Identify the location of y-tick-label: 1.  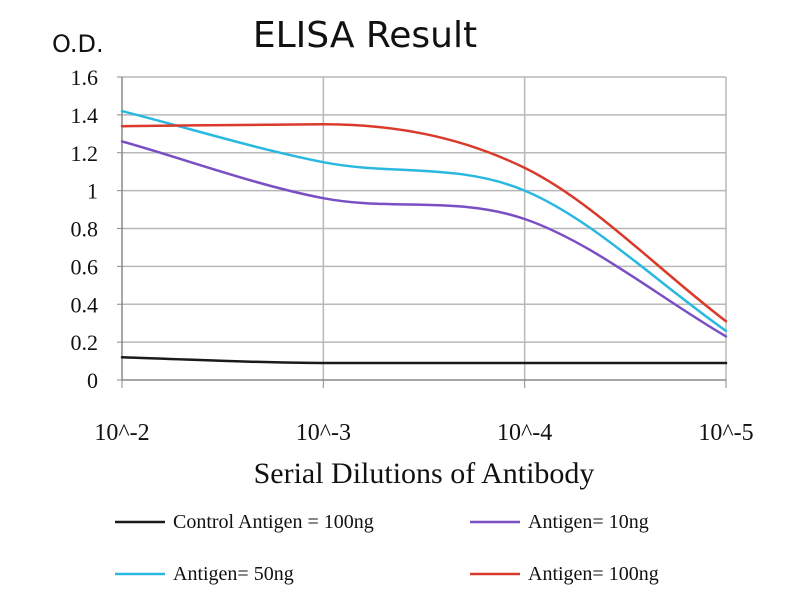
(92, 191).